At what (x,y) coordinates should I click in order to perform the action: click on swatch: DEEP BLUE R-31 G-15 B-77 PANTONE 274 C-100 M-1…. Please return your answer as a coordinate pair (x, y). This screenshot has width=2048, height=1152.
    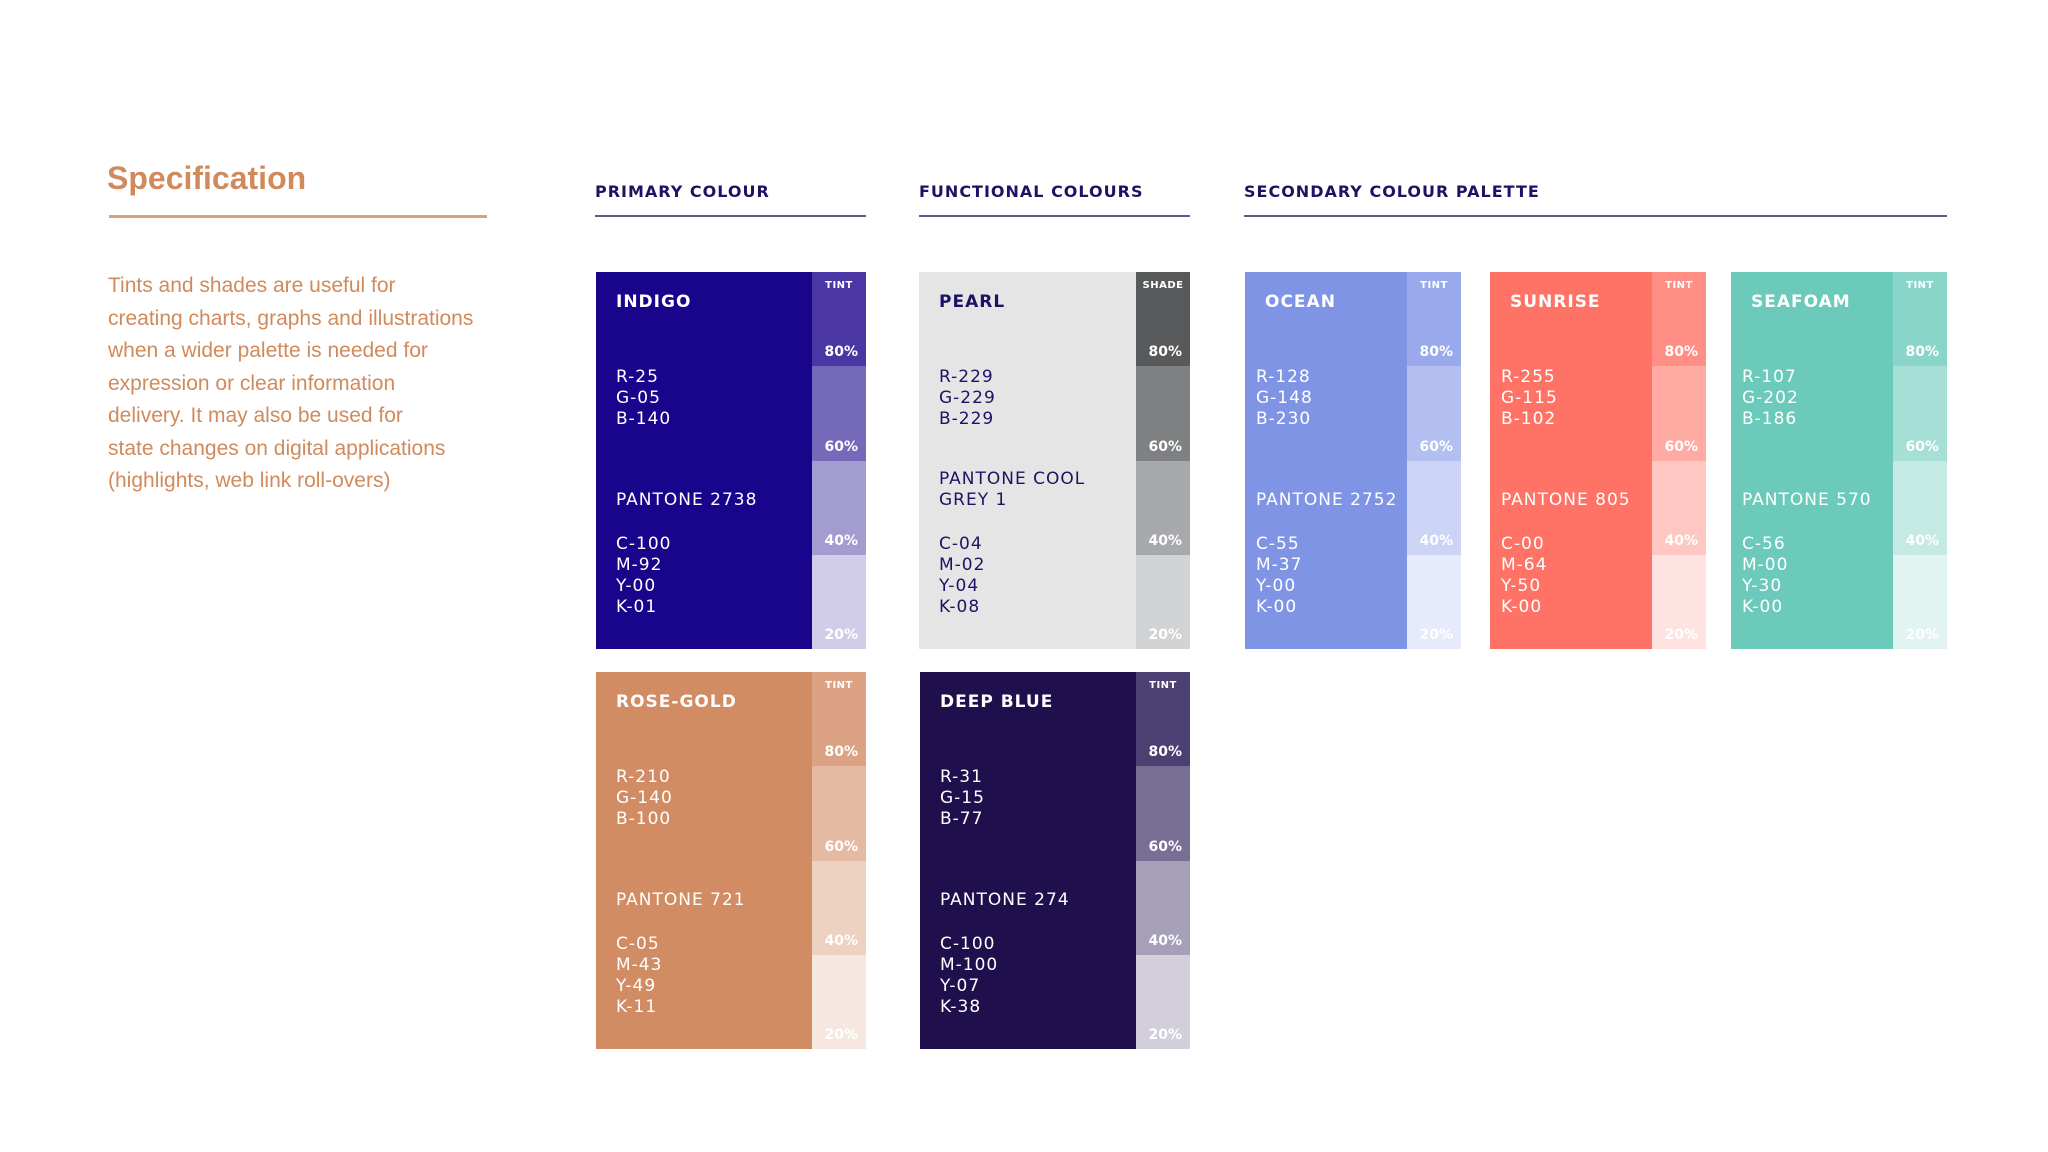
    Looking at the image, I should click on (1055, 860).